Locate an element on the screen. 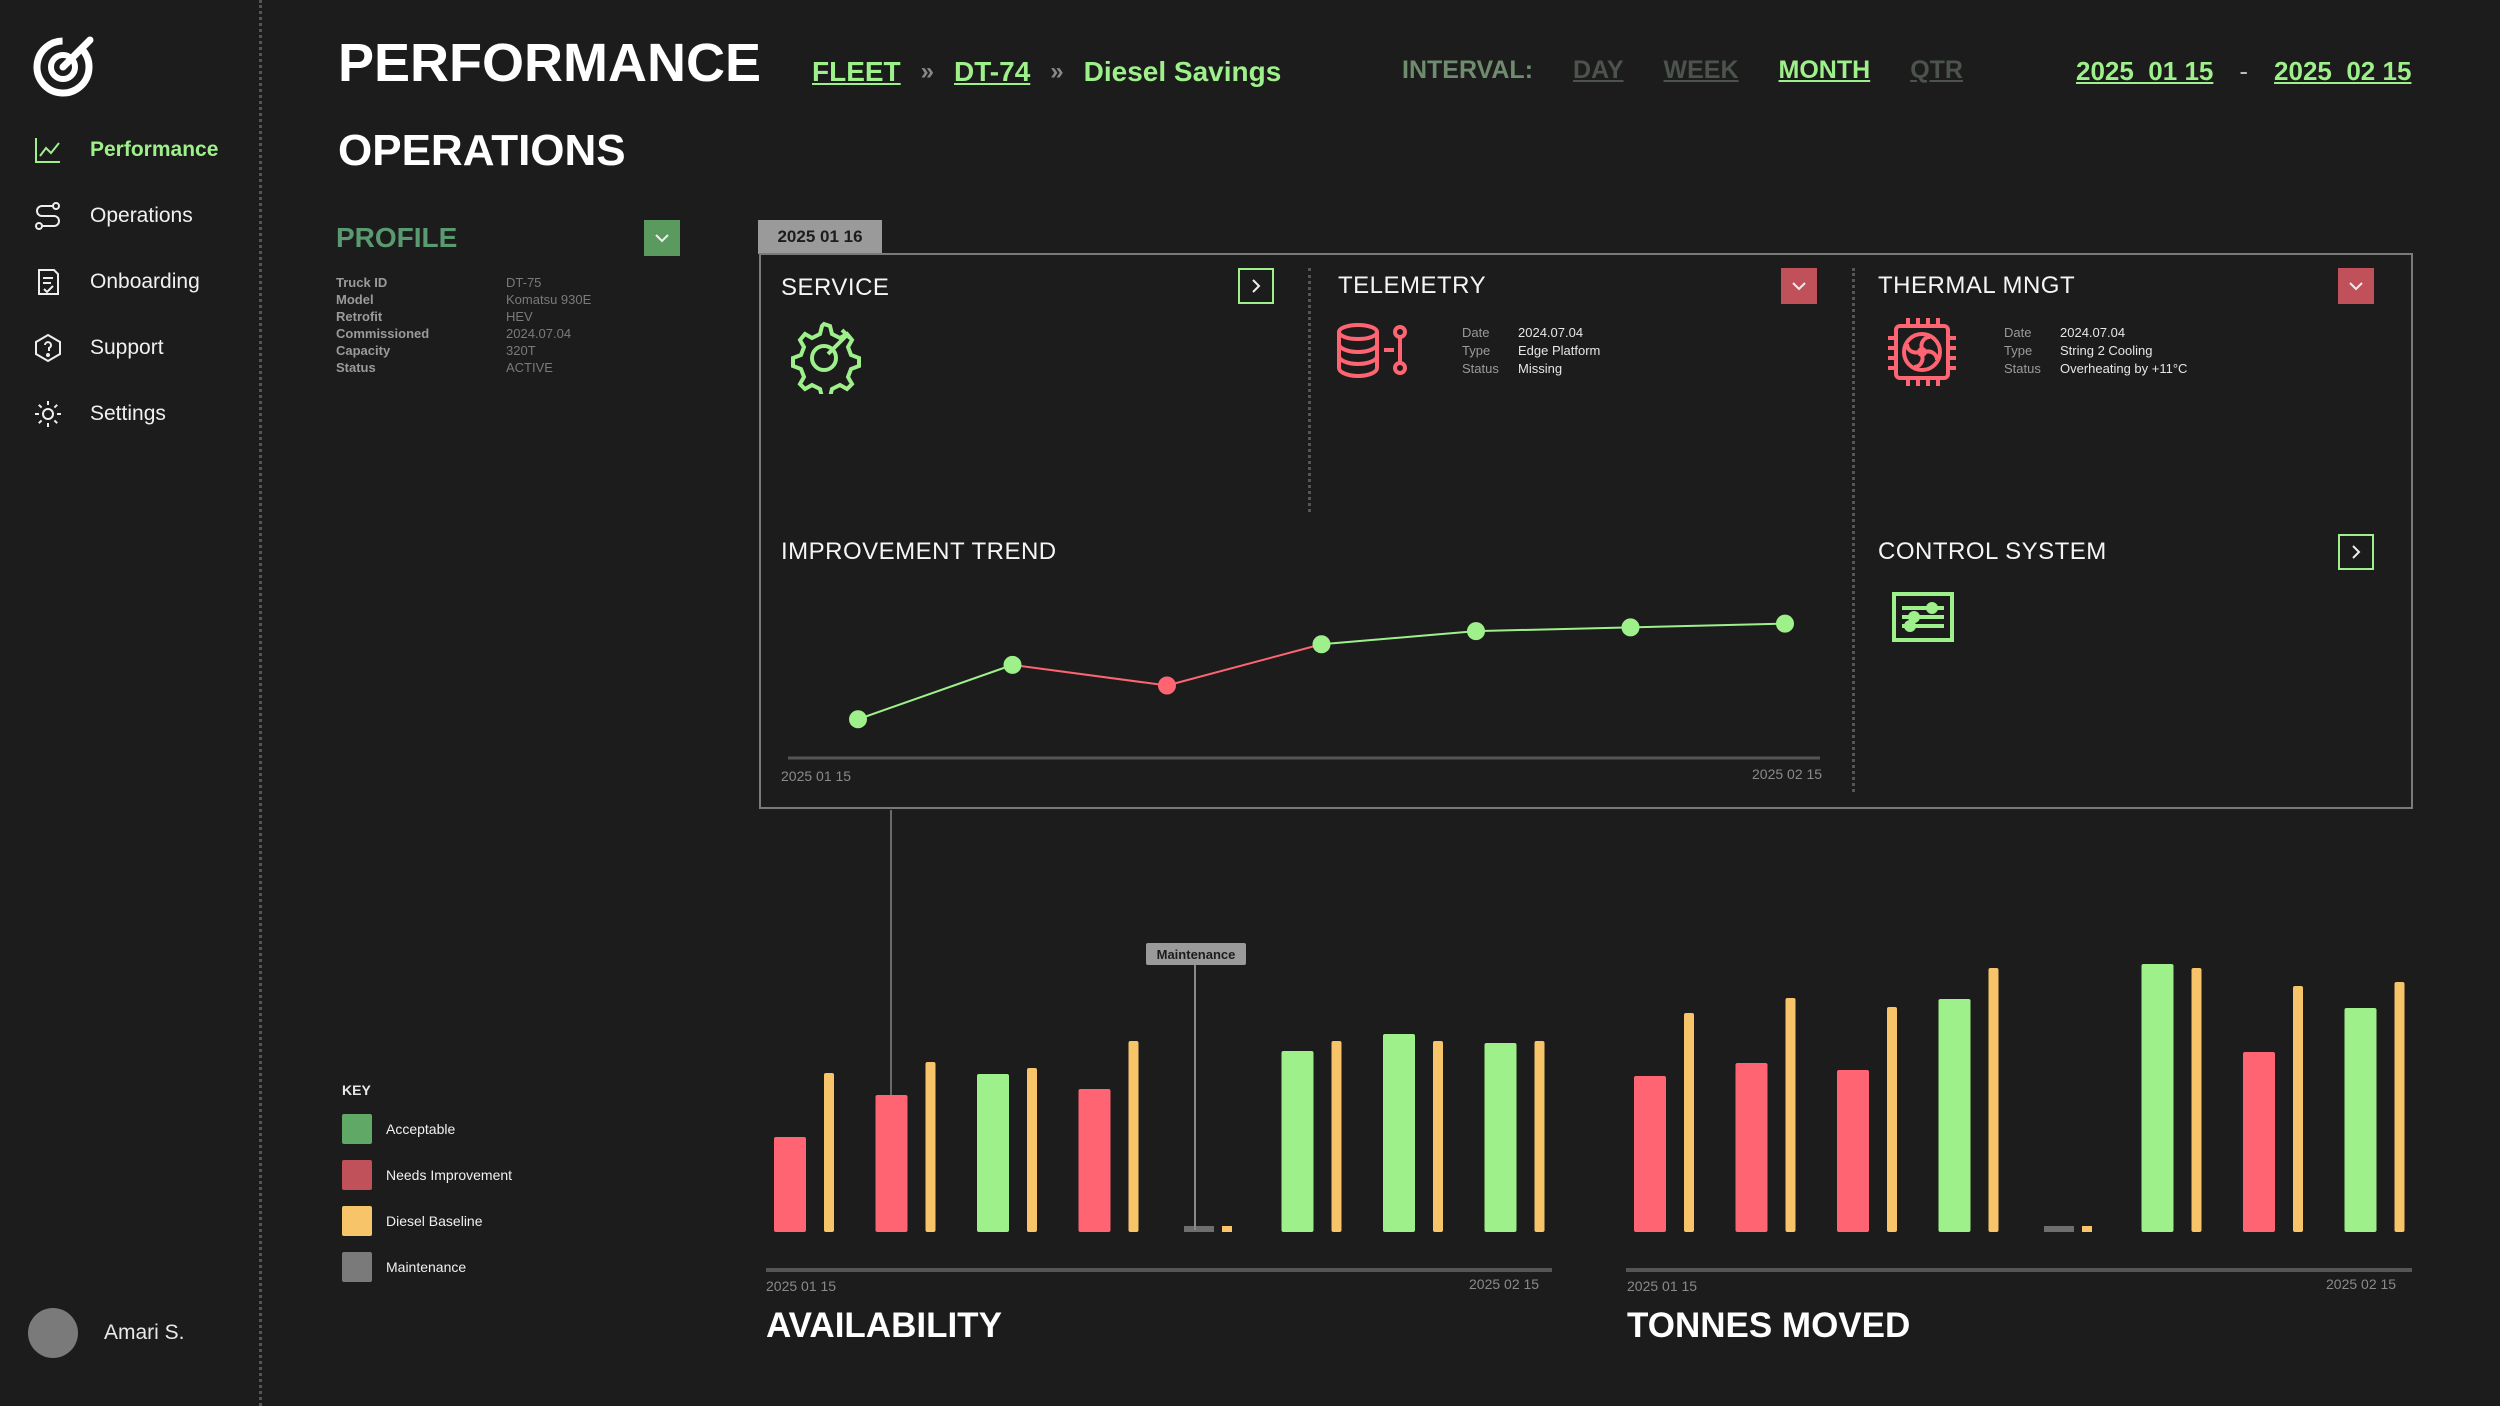  legend-item: Needs Improvement is located at coordinates (427, 1175).